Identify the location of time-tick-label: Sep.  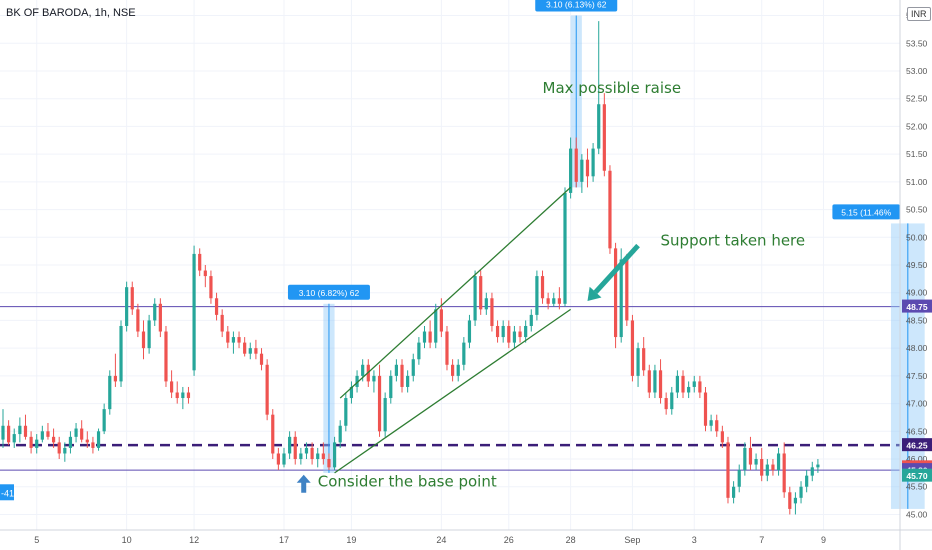
(632, 540).